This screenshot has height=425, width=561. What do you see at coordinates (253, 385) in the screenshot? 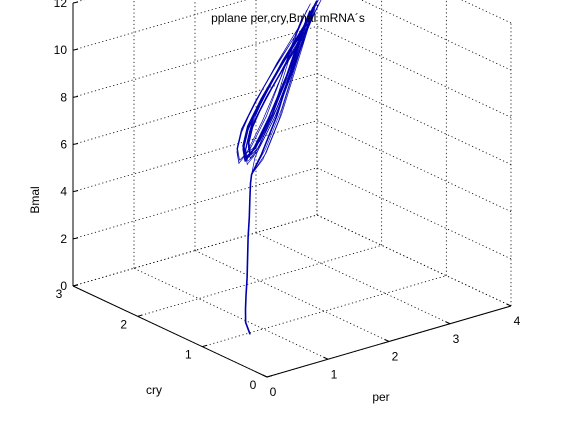
I see `y-tick-label: 0` at bounding box center [253, 385].